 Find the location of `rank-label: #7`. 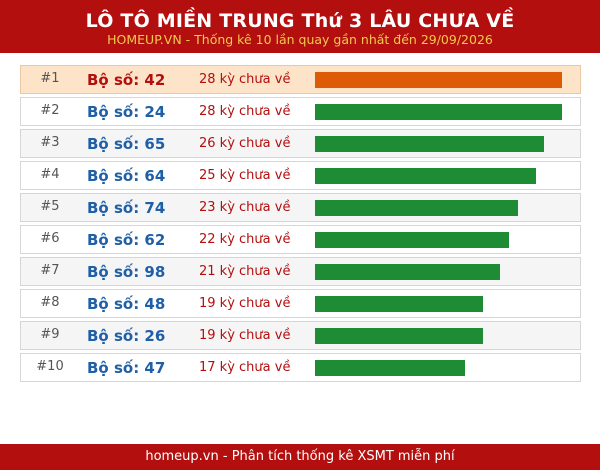

rank-label: #7 is located at coordinates (50, 270).